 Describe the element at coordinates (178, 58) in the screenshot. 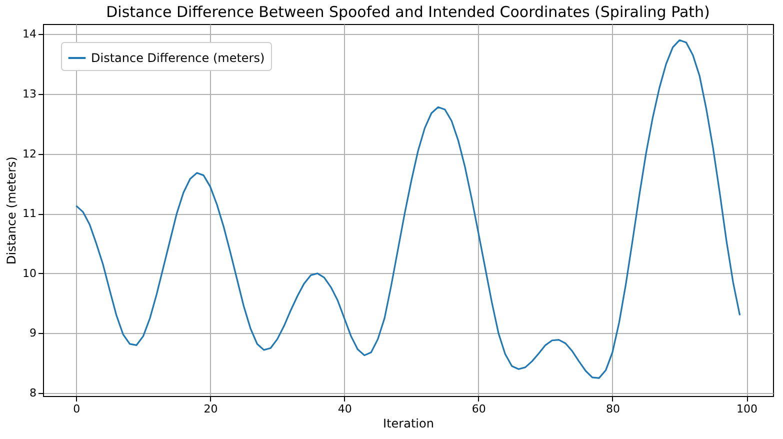

I see `legend-label: Distance Difference (meters)` at that location.